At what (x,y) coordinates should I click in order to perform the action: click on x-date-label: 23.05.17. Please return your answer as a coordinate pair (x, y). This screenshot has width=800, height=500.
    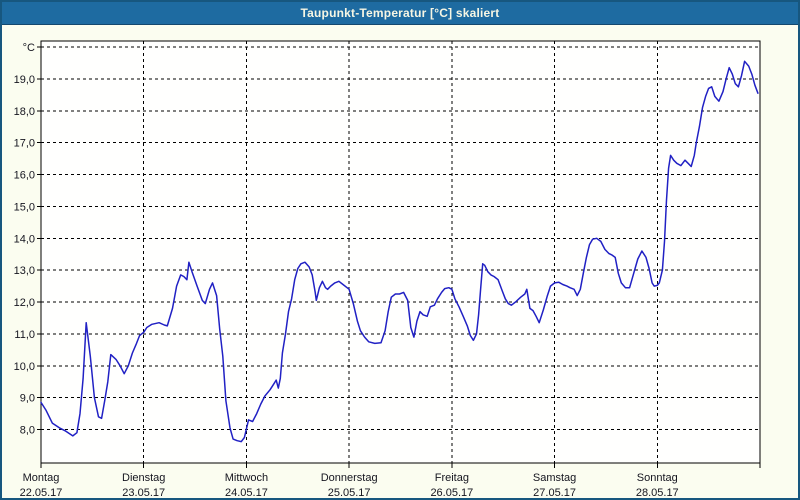
    Looking at the image, I should click on (143, 492).